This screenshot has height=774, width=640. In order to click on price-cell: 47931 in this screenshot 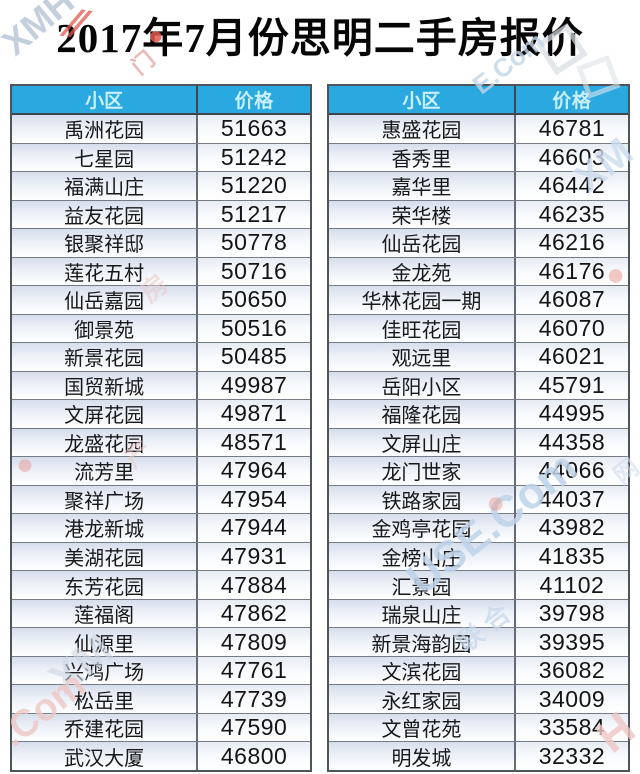, I will do `click(254, 556)`.